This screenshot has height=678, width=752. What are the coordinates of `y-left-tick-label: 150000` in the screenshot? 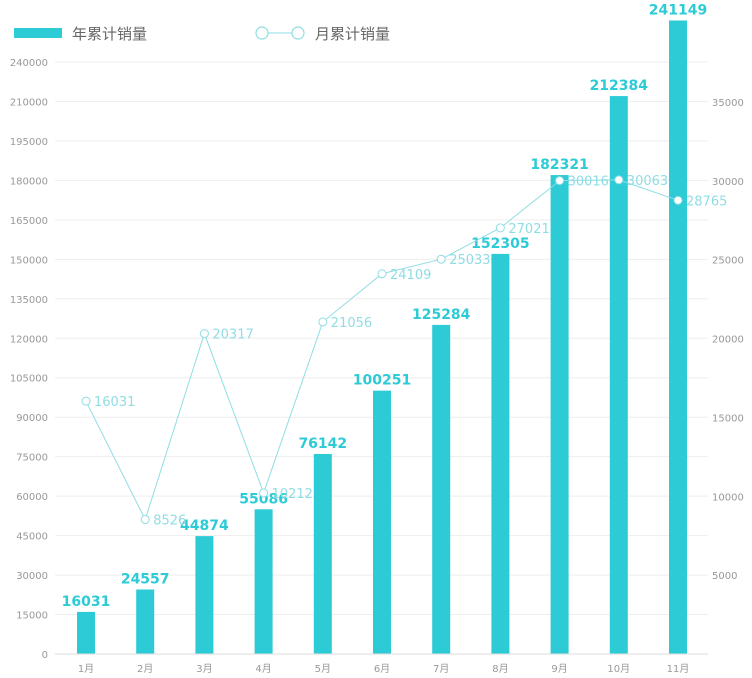 It's located at (29, 260).